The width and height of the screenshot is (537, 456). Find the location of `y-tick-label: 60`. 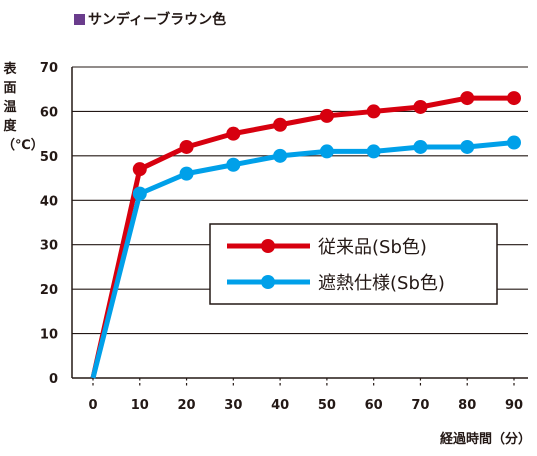

y-tick-label: 60 is located at coordinates (49, 112).